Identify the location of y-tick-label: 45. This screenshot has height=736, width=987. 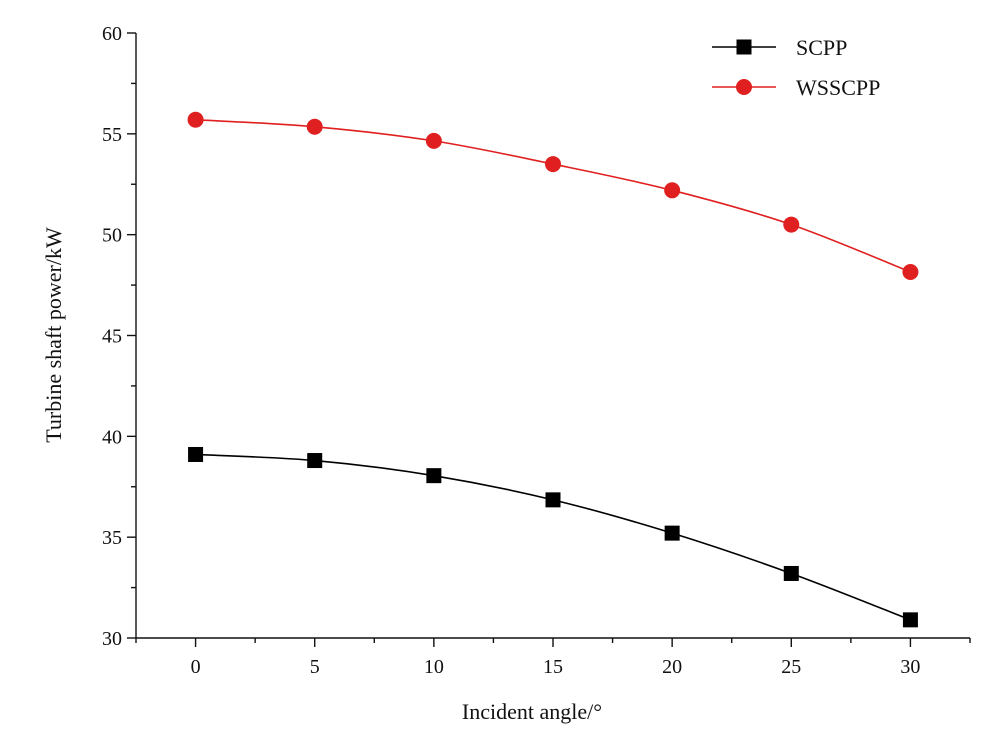
(112, 337).